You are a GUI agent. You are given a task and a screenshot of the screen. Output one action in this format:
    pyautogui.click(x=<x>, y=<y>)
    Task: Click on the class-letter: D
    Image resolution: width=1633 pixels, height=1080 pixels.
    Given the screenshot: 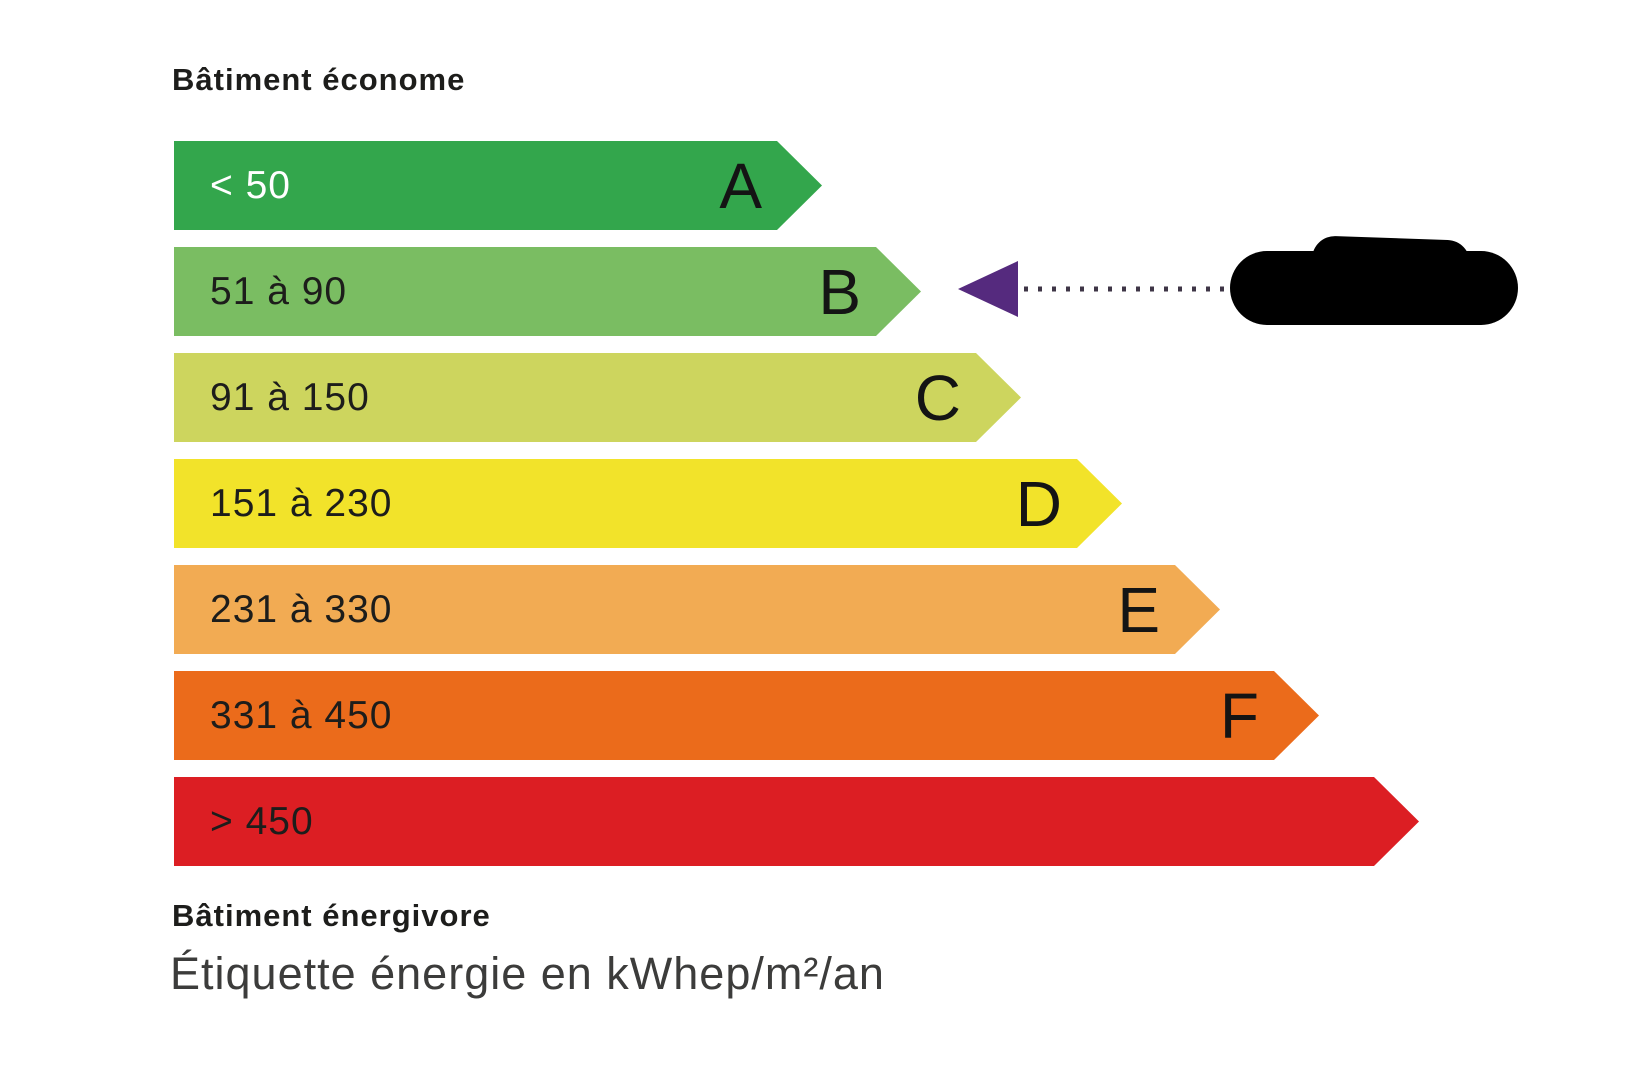 What is the action you would take?
    pyautogui.click(x=1038, y=503)
    